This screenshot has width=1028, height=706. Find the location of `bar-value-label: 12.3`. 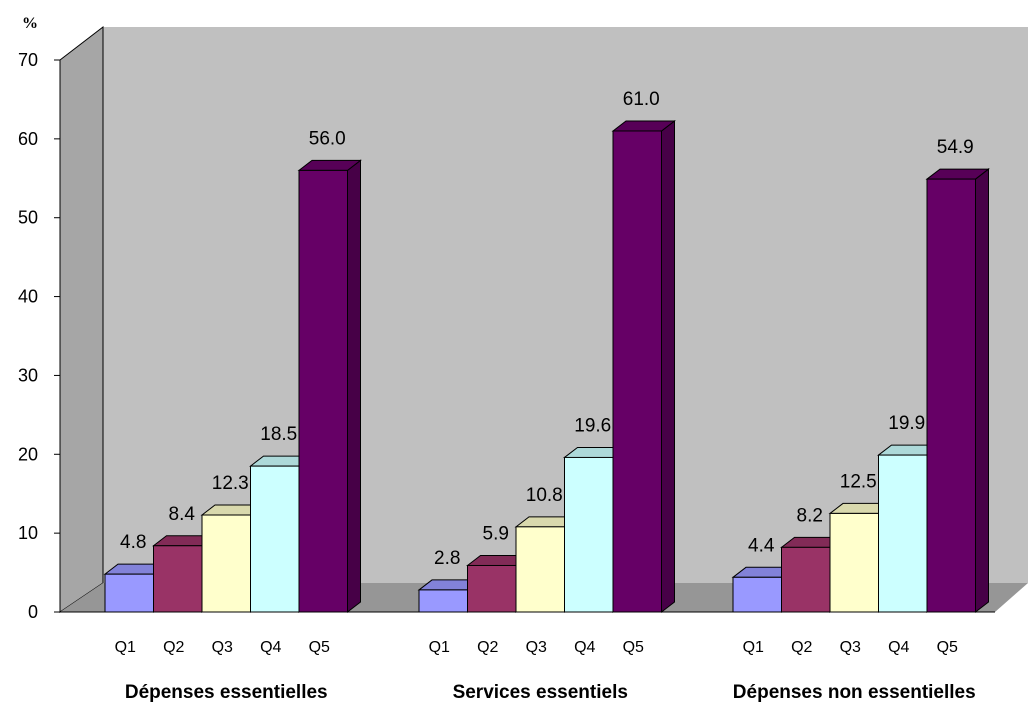

bar-value-label: 12.3 is located at coordinates (230, 483).